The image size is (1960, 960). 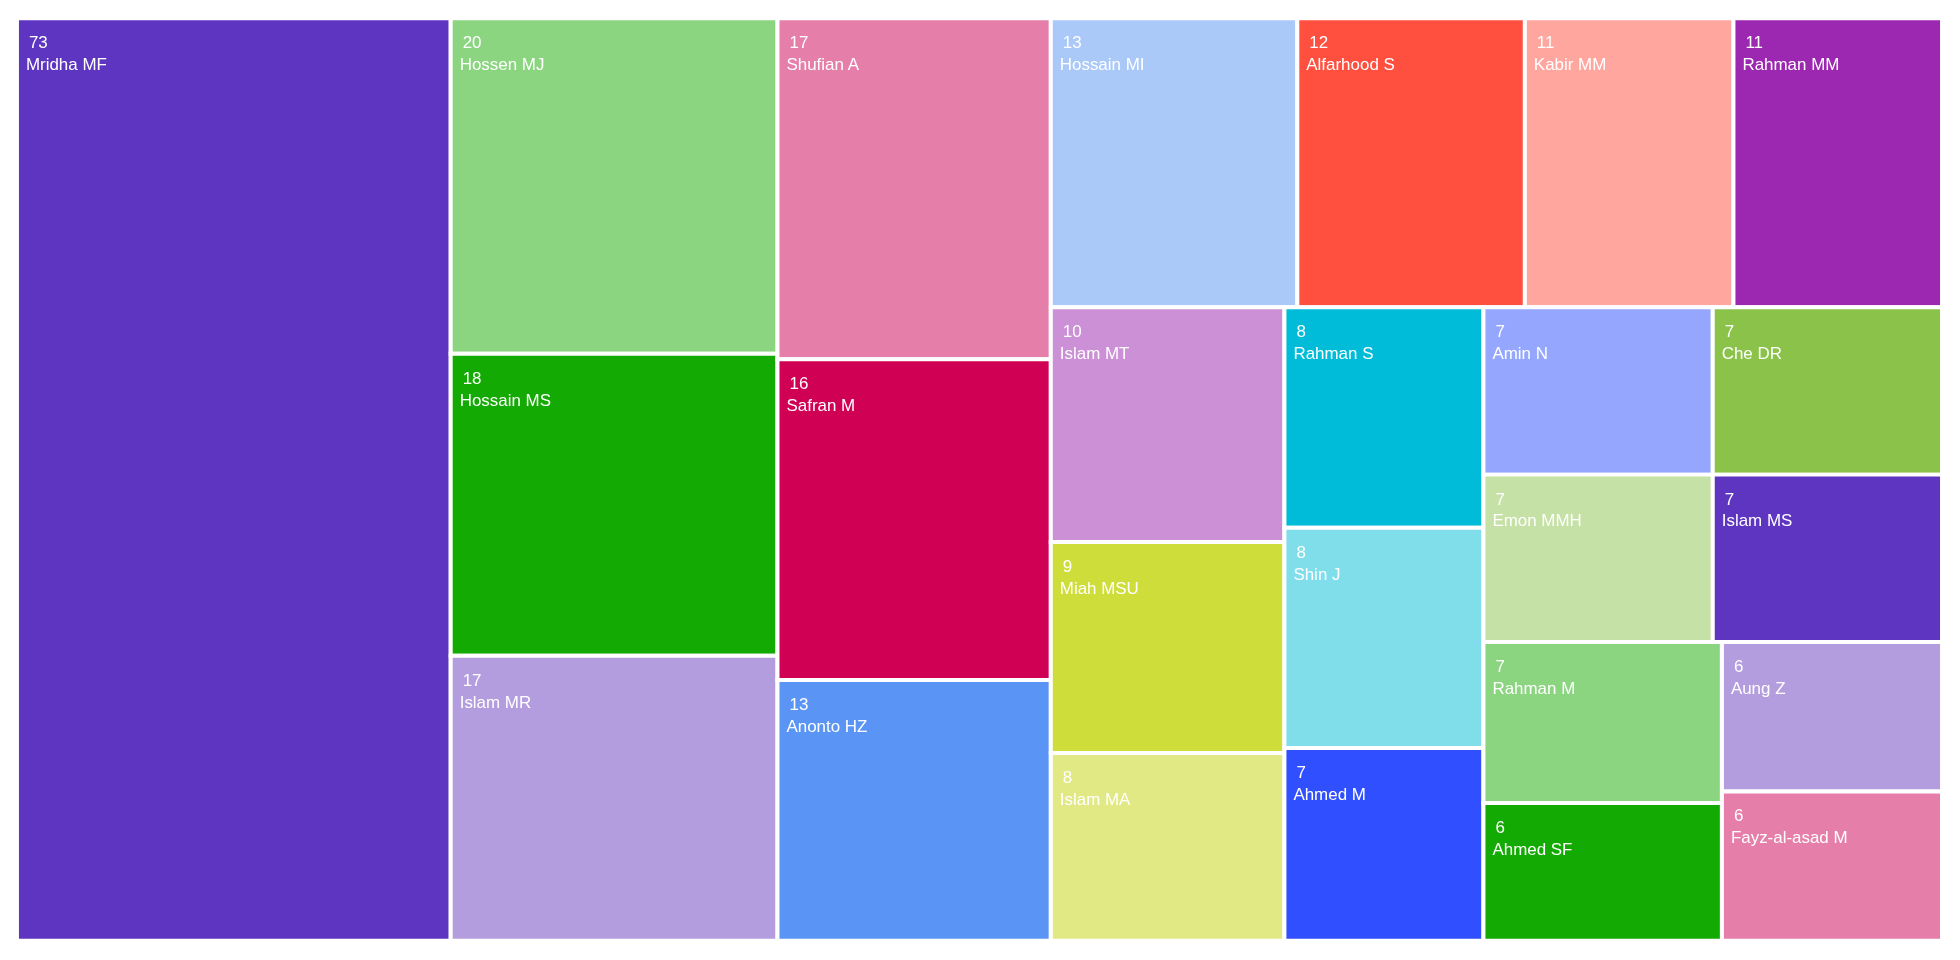 What do you see at coordinates (1757, 521) in the screenshot?
I see `category-label: Islam MS` at bounding box center [1757, 521].